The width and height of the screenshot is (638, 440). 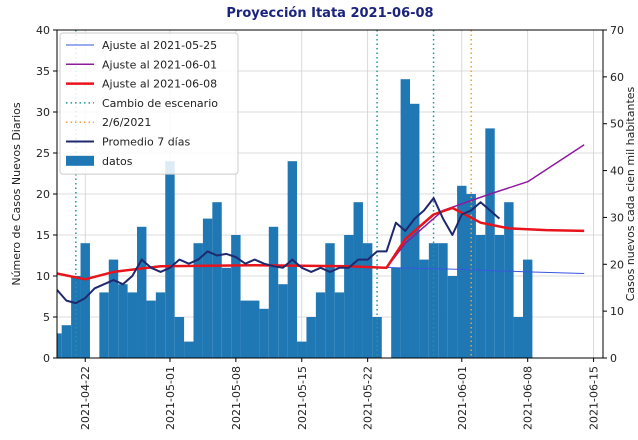 What do you see at coordinates (146, 142) in the screenshot?
I see `legend-label: Promedio 7 días` at bounding box center [146, 142].